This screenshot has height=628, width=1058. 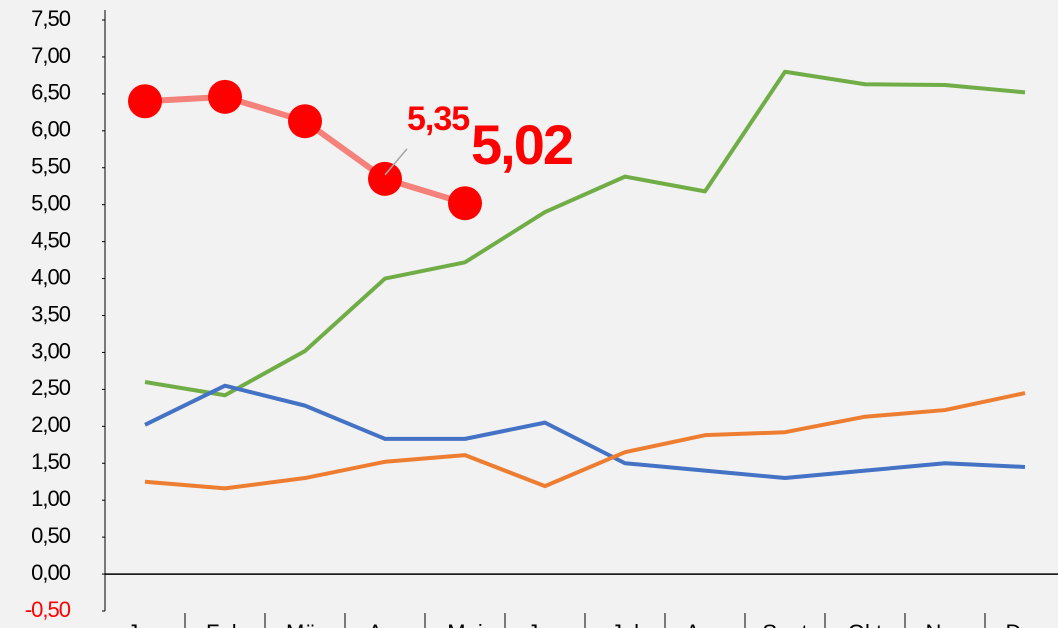 What do you see at coordinates (625, 624) in the screenshot?
I see `x-tick-label: Jul` at bounding box center [625, 624].